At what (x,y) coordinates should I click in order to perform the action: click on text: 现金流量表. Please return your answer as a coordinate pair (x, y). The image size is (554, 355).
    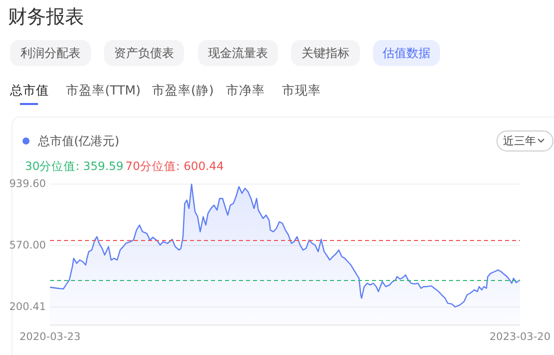
    Looking at the image, I should click on (238, 53).